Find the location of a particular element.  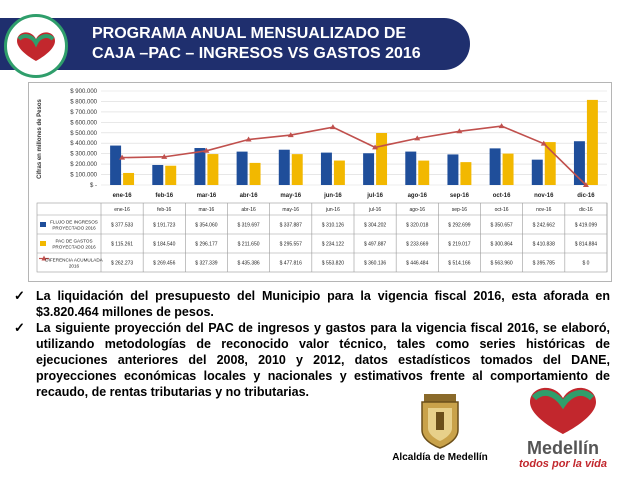

x-tick-label: jul-16 is located at coordinates (374, 196).